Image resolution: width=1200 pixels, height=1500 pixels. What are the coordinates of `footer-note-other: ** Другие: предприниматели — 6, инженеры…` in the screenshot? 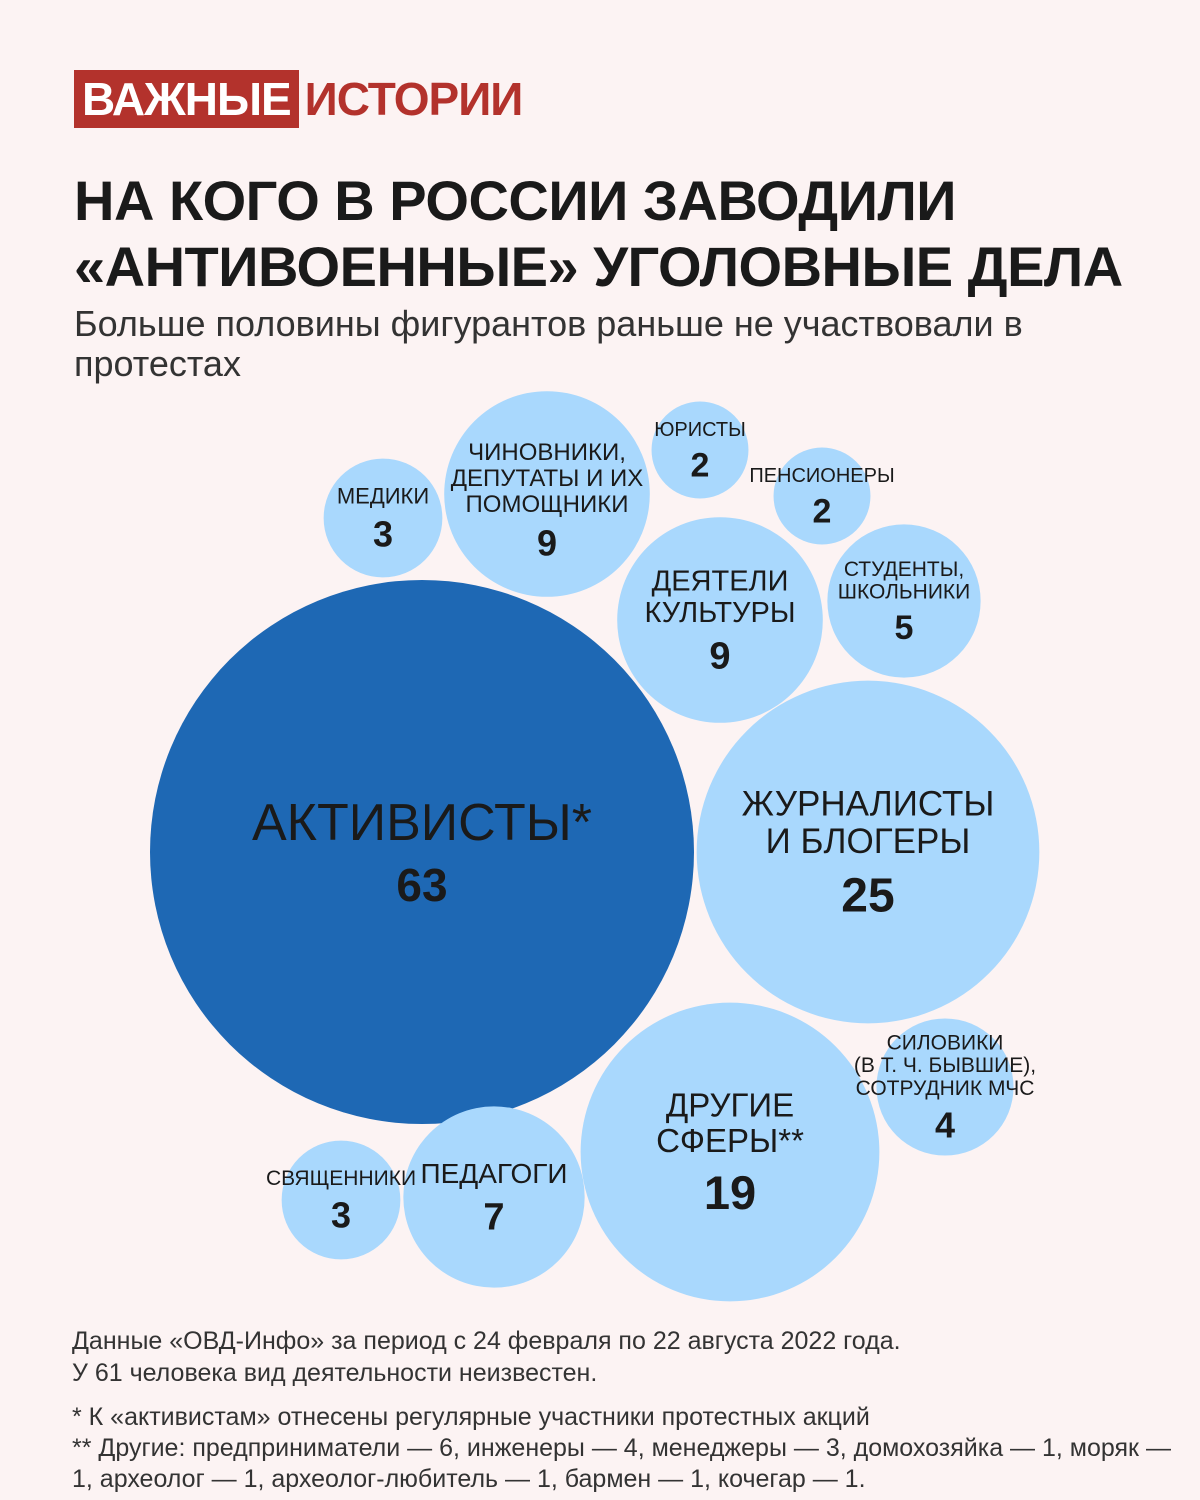 It's located at (621, 1463).